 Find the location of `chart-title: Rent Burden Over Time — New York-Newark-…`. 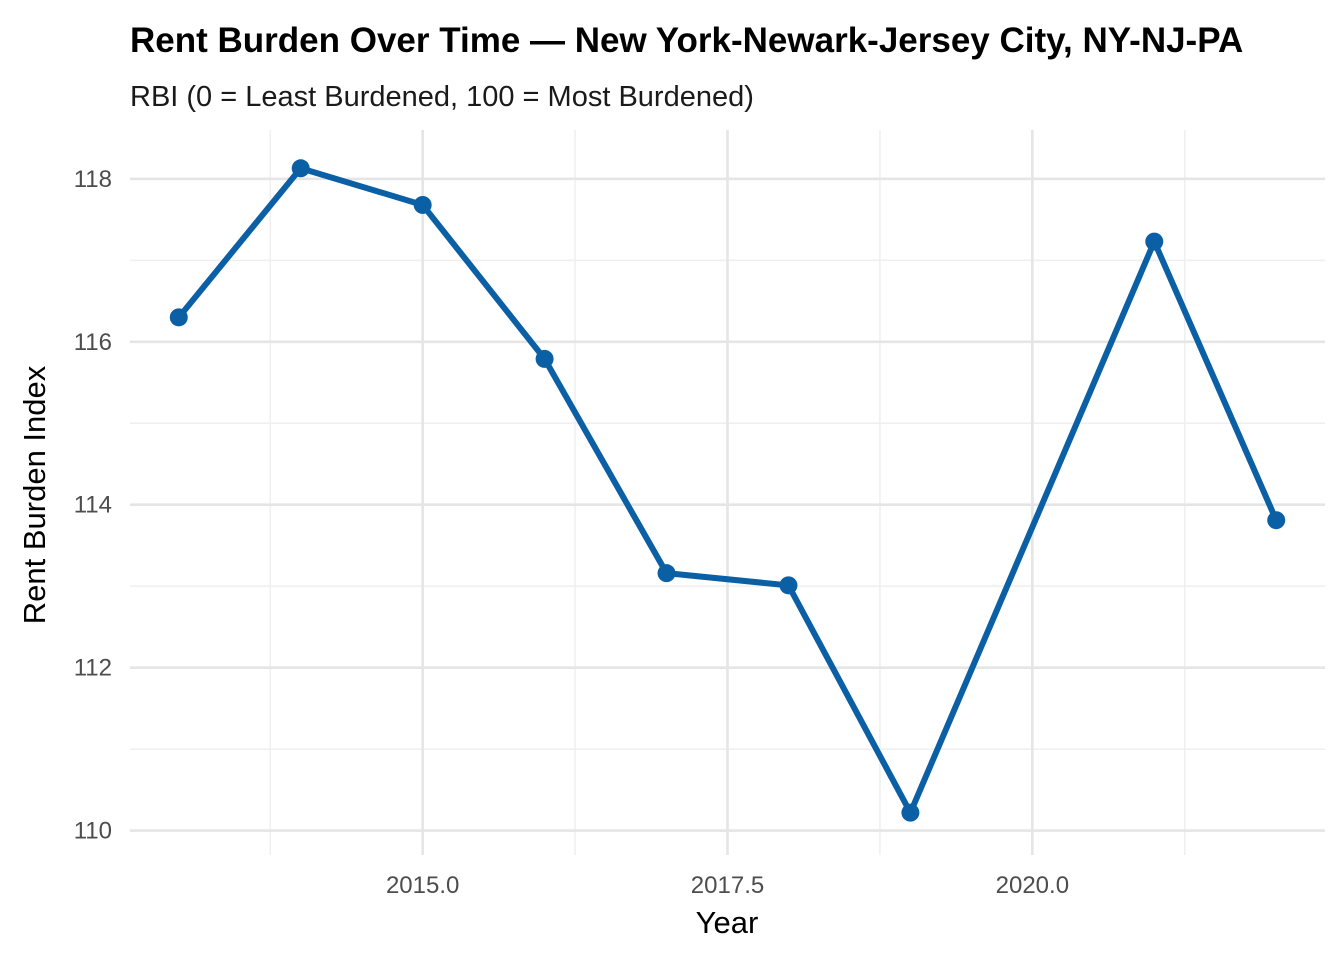

chart-title: Rent Burden Over Time — New York-Newark-… is located at coordinates (686, 40).